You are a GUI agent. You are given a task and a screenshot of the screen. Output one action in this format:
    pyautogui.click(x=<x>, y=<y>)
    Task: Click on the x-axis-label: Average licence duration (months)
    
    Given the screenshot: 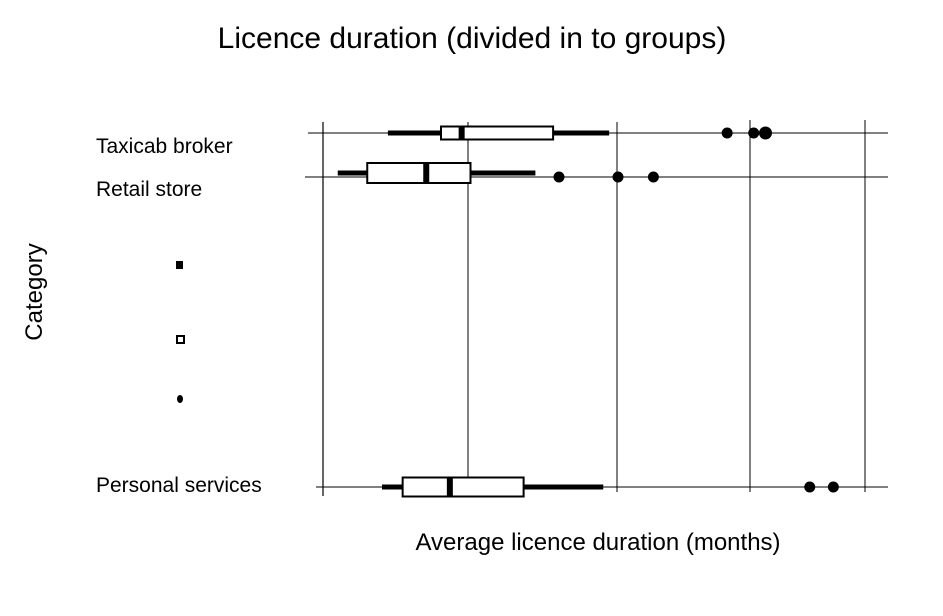 What is the action you would take?
    pyautogui.click(x=597, y=542)
    